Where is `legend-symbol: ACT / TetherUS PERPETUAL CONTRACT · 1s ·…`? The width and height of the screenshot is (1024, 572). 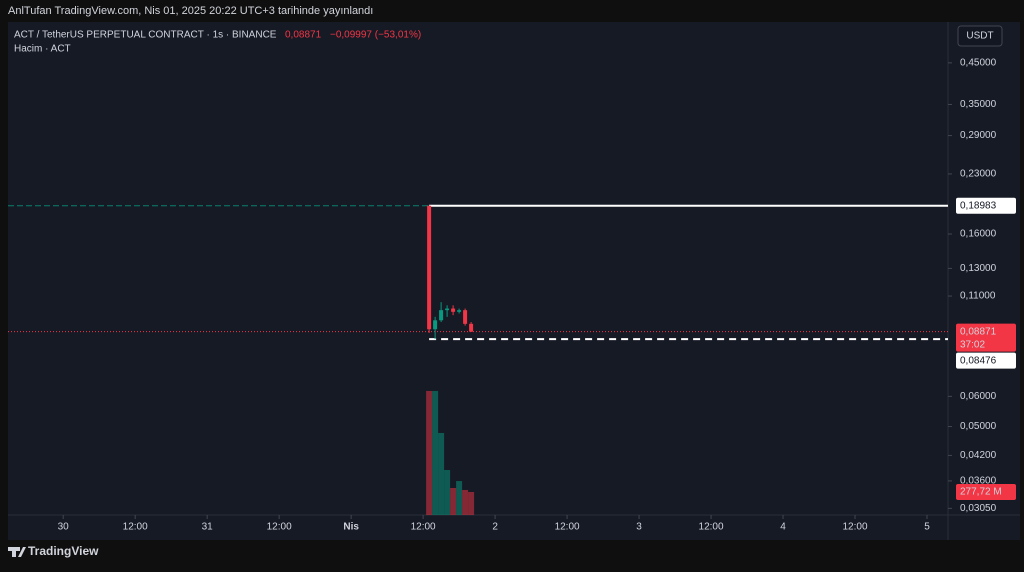 legend-symbol: ACT / TetherUS PERPETUAL CONTRACT · 1s ·… is located at coordinates (145, 35).